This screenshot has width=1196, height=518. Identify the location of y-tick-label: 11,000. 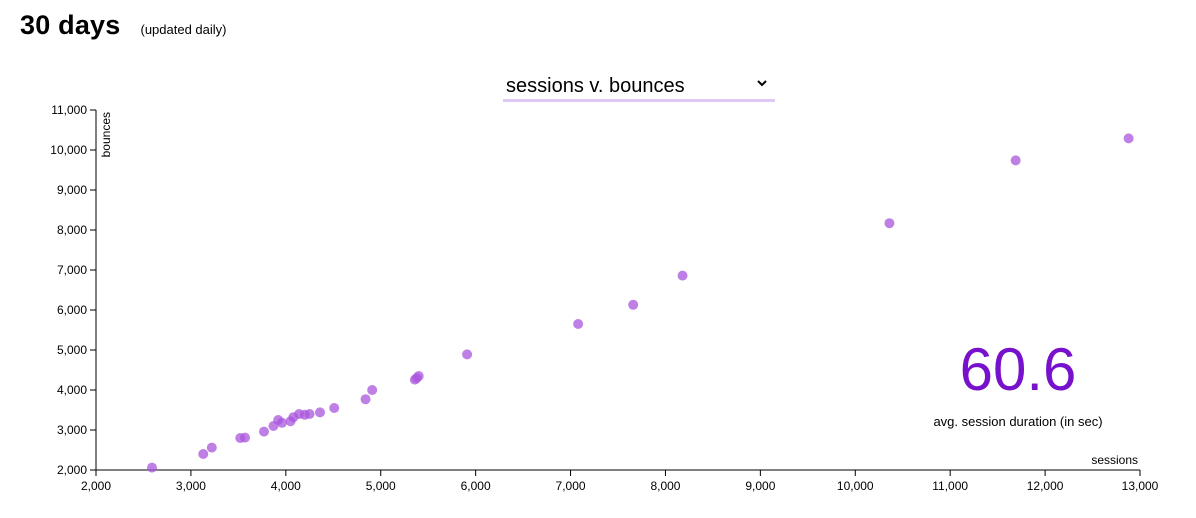
(69, 110).